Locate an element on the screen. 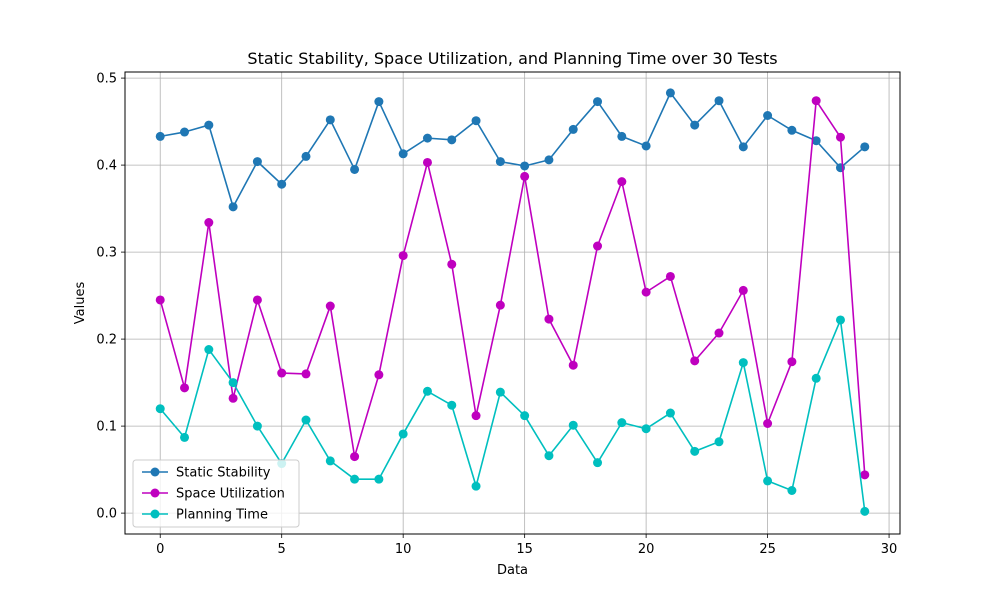 The height and width of the screenshot is (600, 1000). y-axis-label: Values is located at coordinates (80, 303).